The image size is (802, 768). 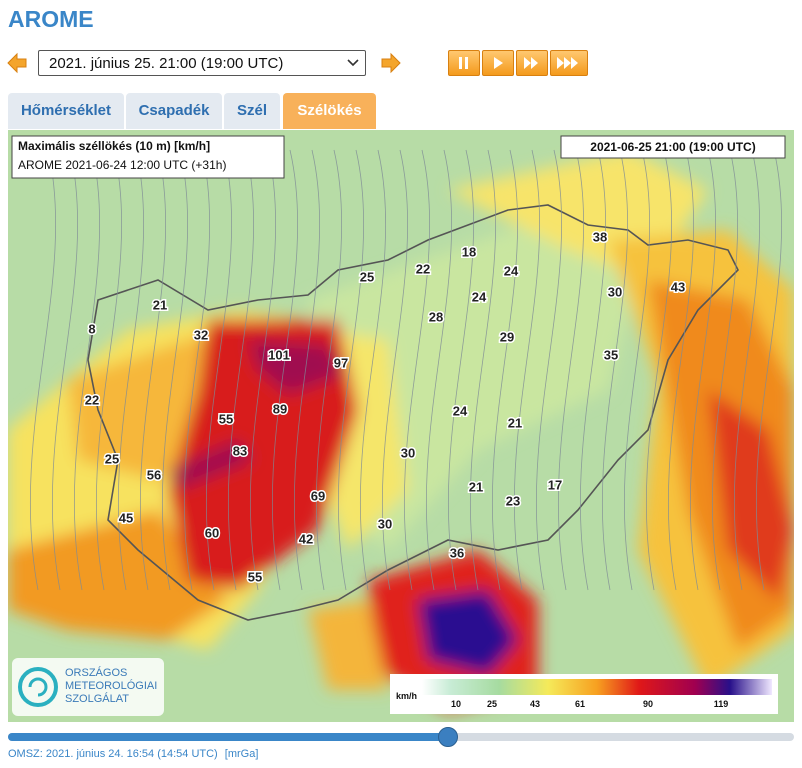 What do you see at coordinates (678, 286) in the screenshot?
I see `wind-value: 43` at bounding box center [678, 286].